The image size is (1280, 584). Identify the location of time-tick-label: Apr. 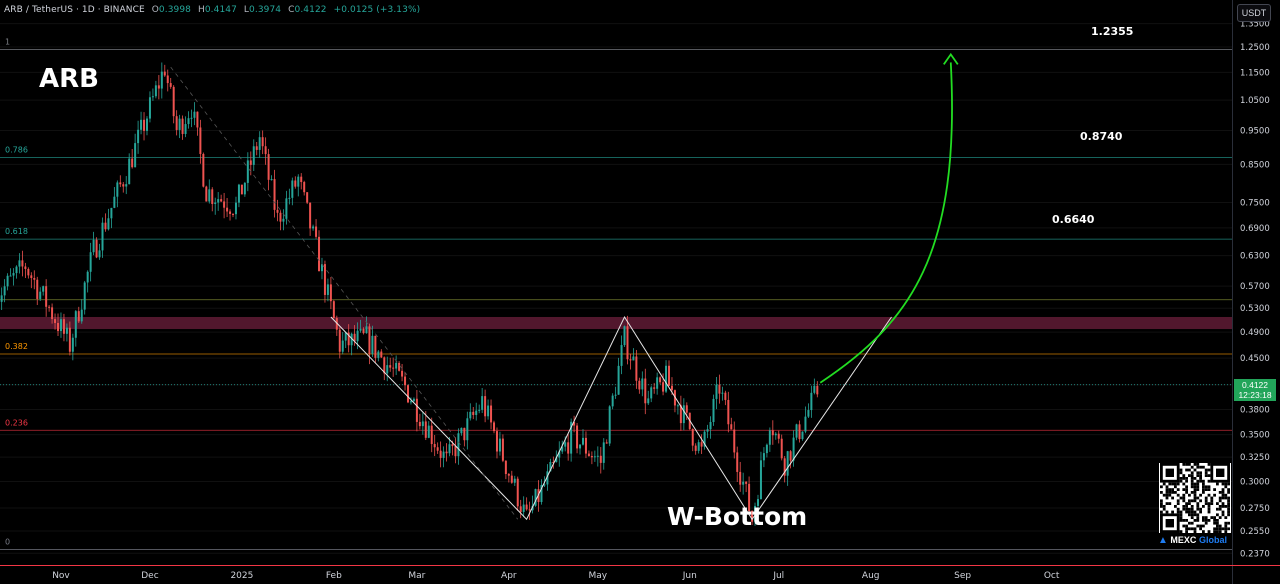
(509, 576).